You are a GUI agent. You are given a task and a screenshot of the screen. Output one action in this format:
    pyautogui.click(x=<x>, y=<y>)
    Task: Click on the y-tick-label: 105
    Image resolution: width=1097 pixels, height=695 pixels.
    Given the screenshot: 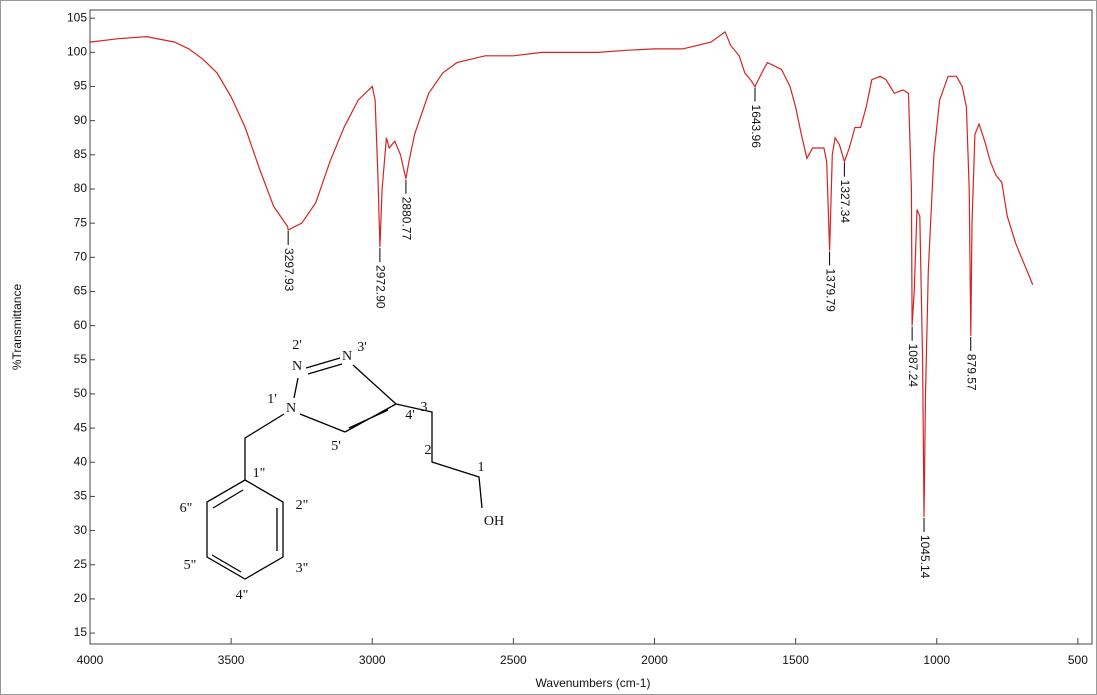 What is the action you would take?
    pyautogui.click(x=77, y=17)
    